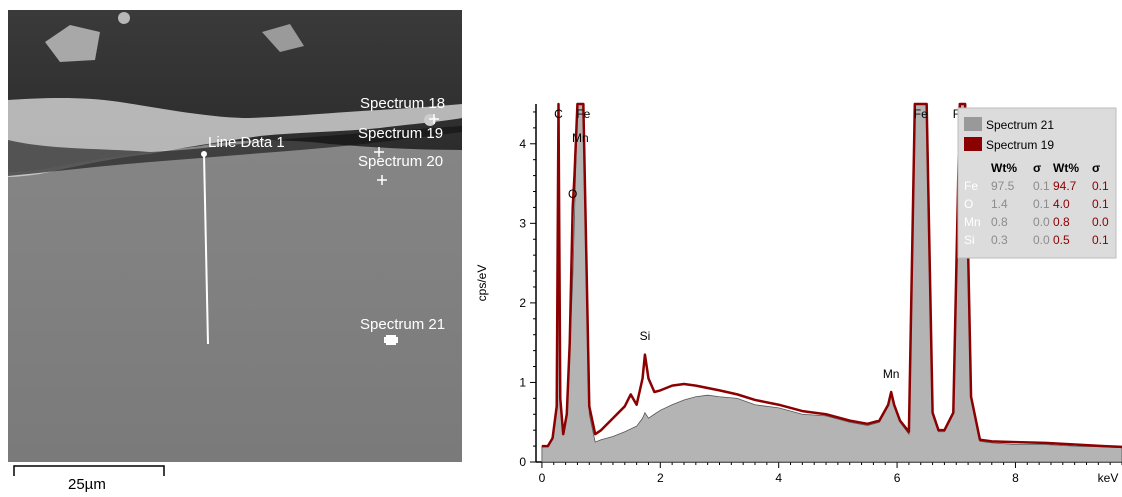 This screenshot has height=497, width=1122. I want to click on legend-cell: 0.5, so click(1061, 240).